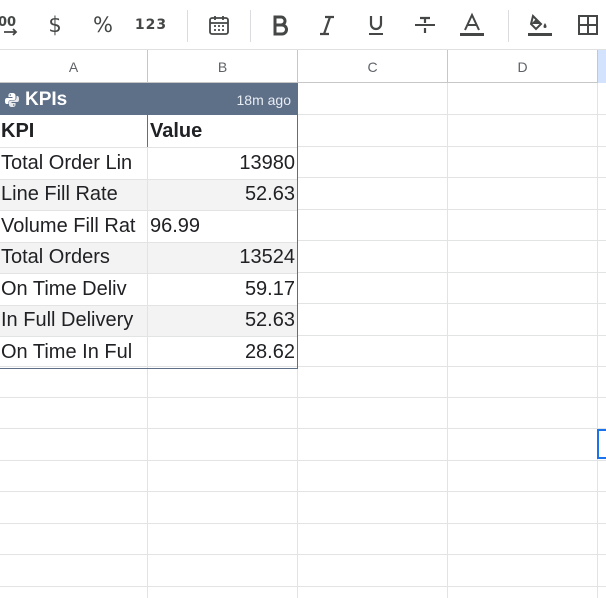  What do you see at coordinates (8, 22) in the screenshot?
I see `svg-text: 00` at bounding box center [8, 22].